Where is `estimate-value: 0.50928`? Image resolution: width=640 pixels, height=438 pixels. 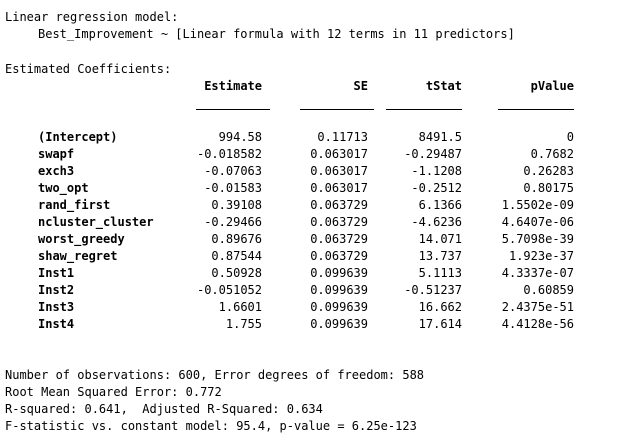
estimate-value: 0.50928 is located at coordinates (236, 273).